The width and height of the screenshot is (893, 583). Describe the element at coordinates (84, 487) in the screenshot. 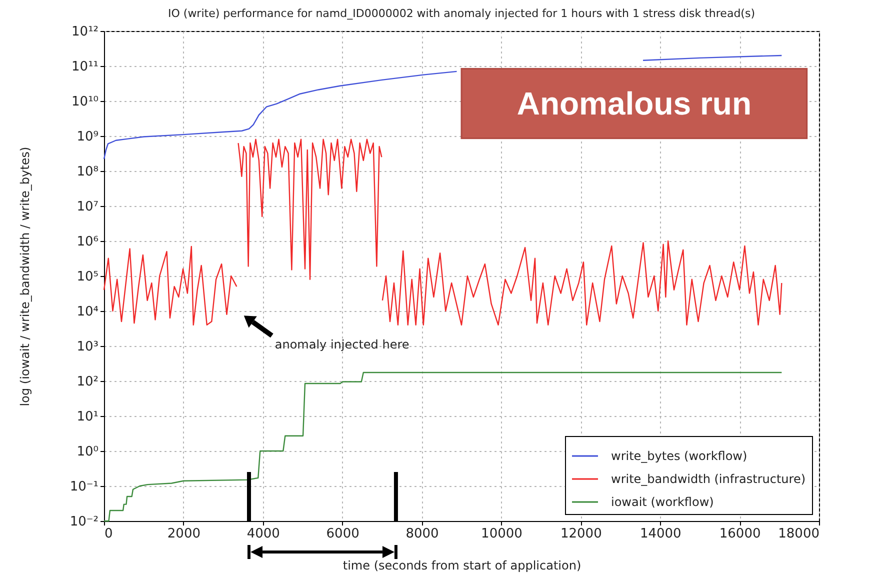

I see `y-tick-label: 10⁻¹` at that location.